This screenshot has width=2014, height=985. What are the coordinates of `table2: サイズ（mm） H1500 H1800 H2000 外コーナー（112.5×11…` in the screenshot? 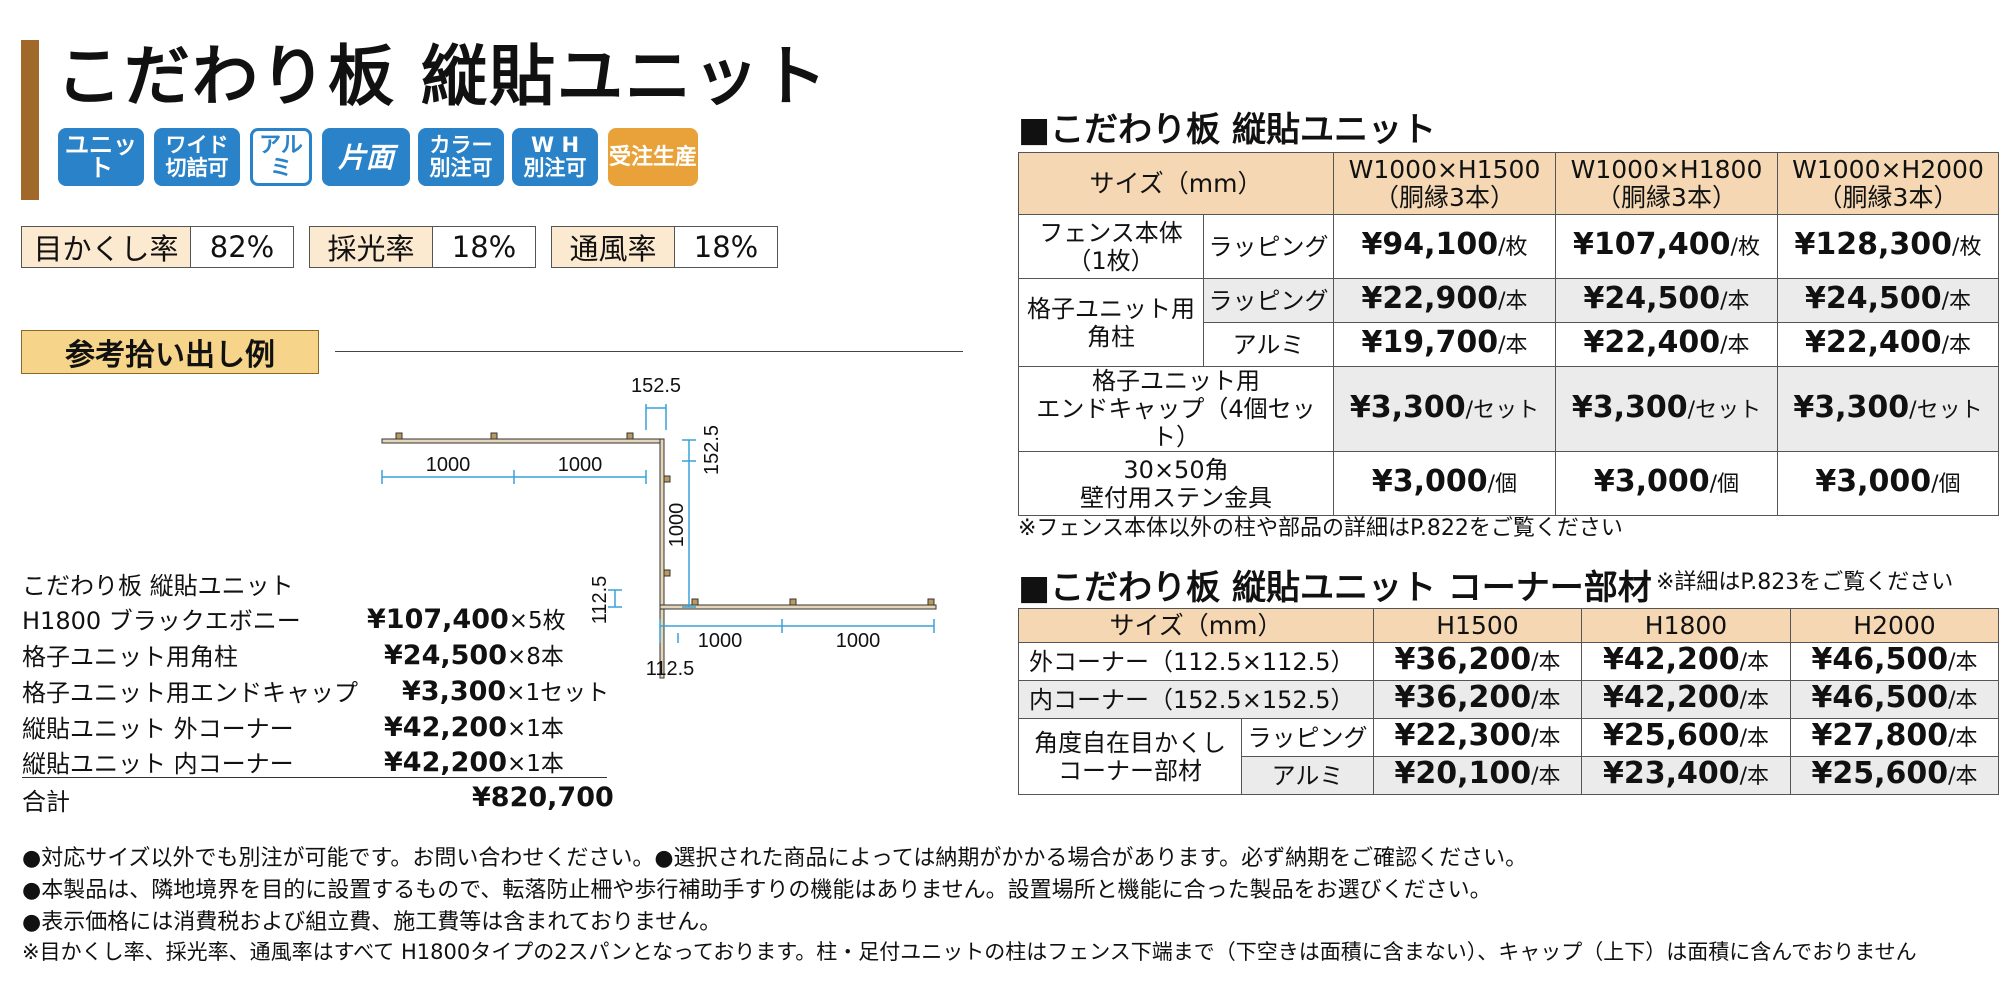 It's located at (1508, 701).